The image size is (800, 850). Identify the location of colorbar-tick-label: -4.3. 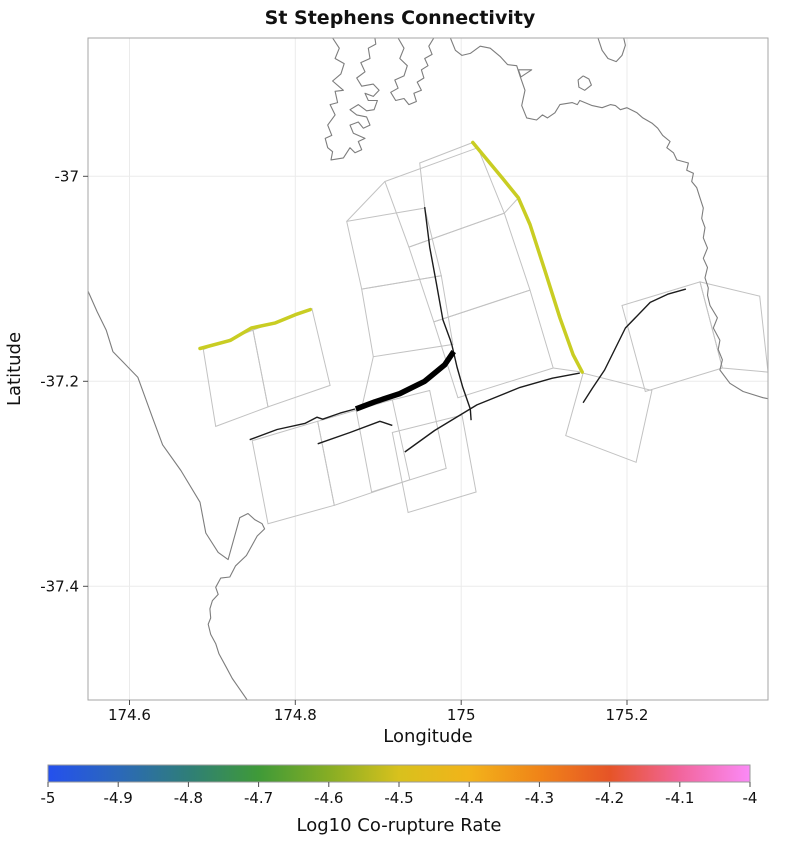
(539, 798).